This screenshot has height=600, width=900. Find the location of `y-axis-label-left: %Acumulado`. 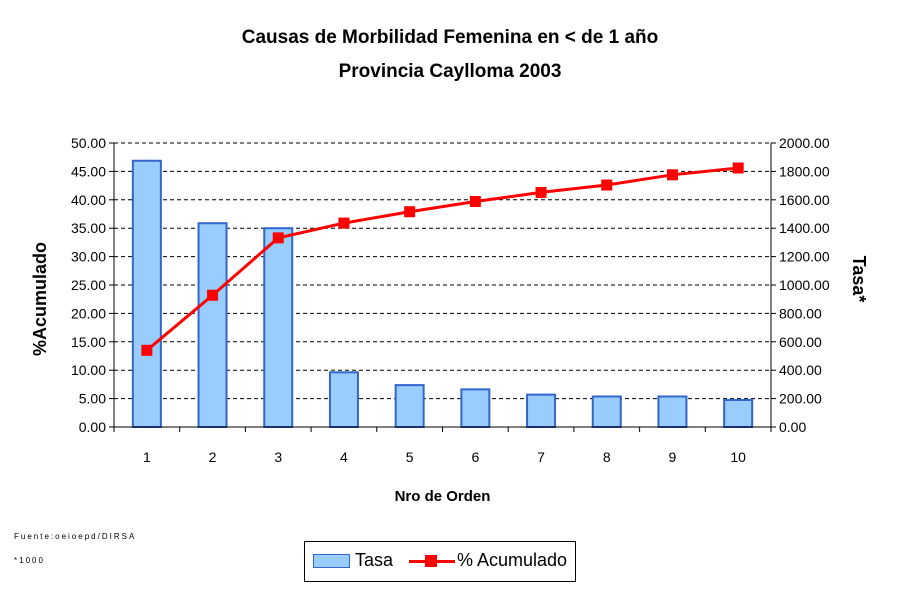

y-axis-label-left: %Acumulado is located at coordinates (40, 299).